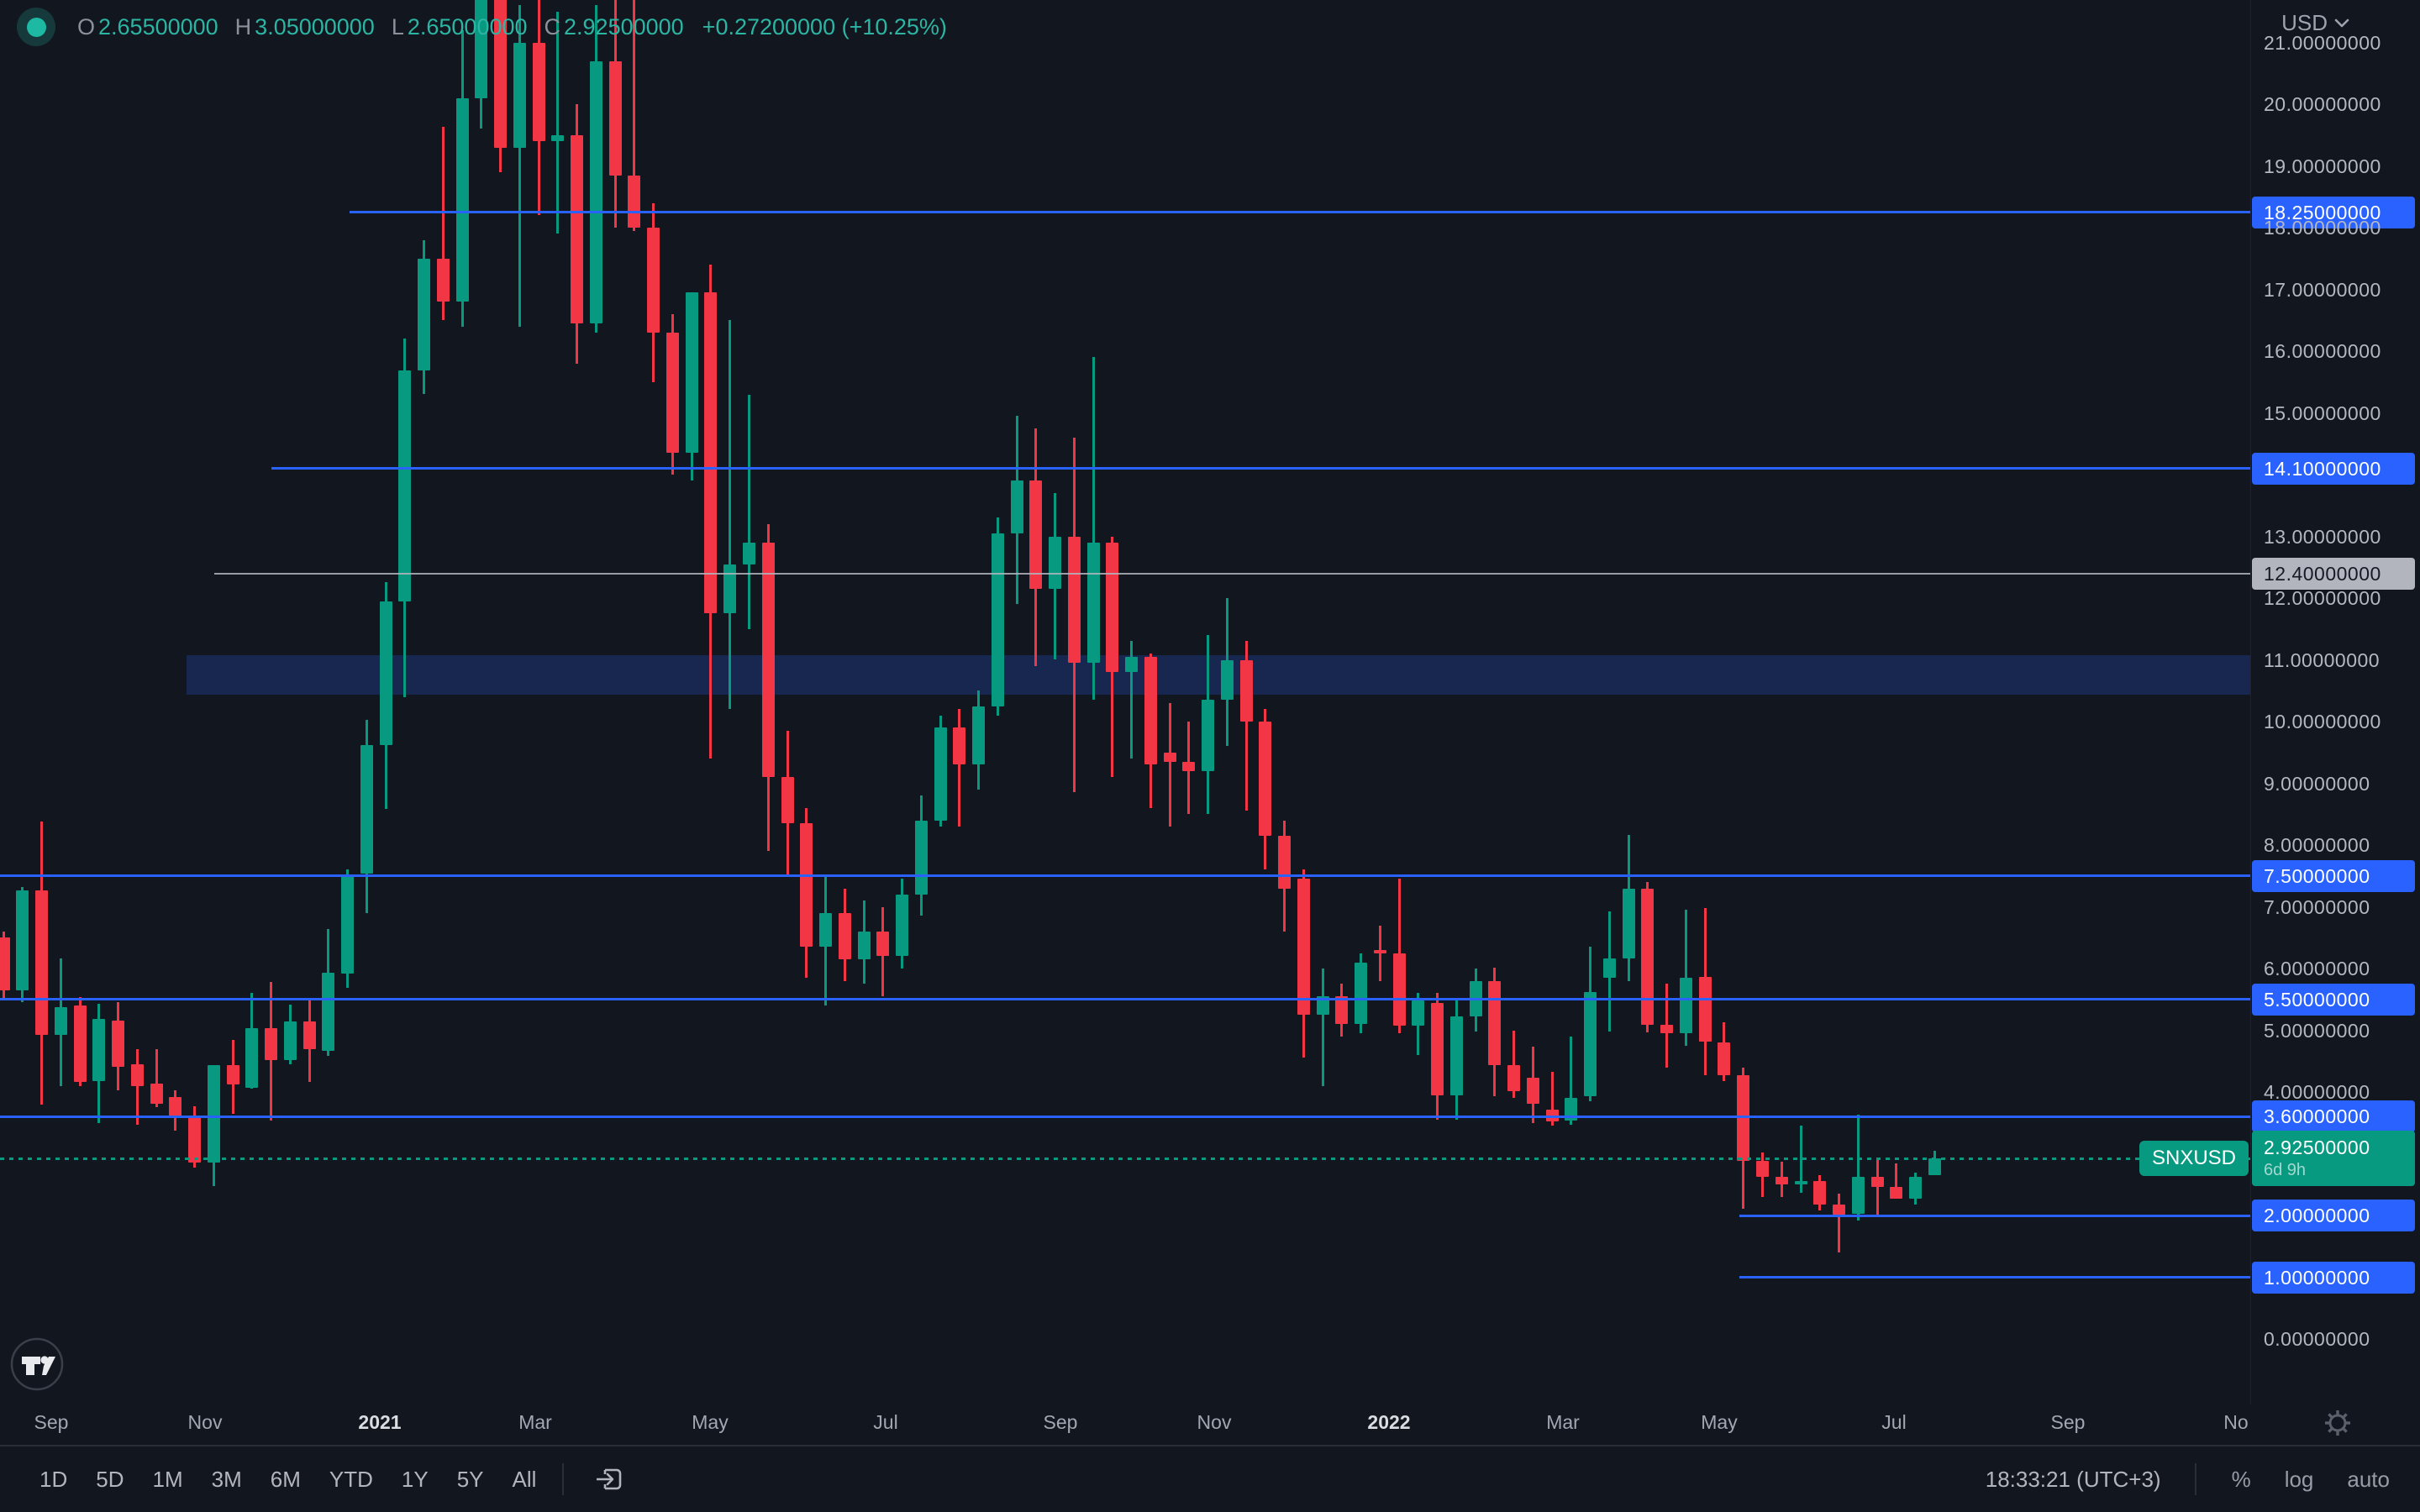 This screenshot has height=1512, width=2420. Describe the element at coordinates (2315, 23) in the screenshot. I see `currency-dropdown: USD` at that location.